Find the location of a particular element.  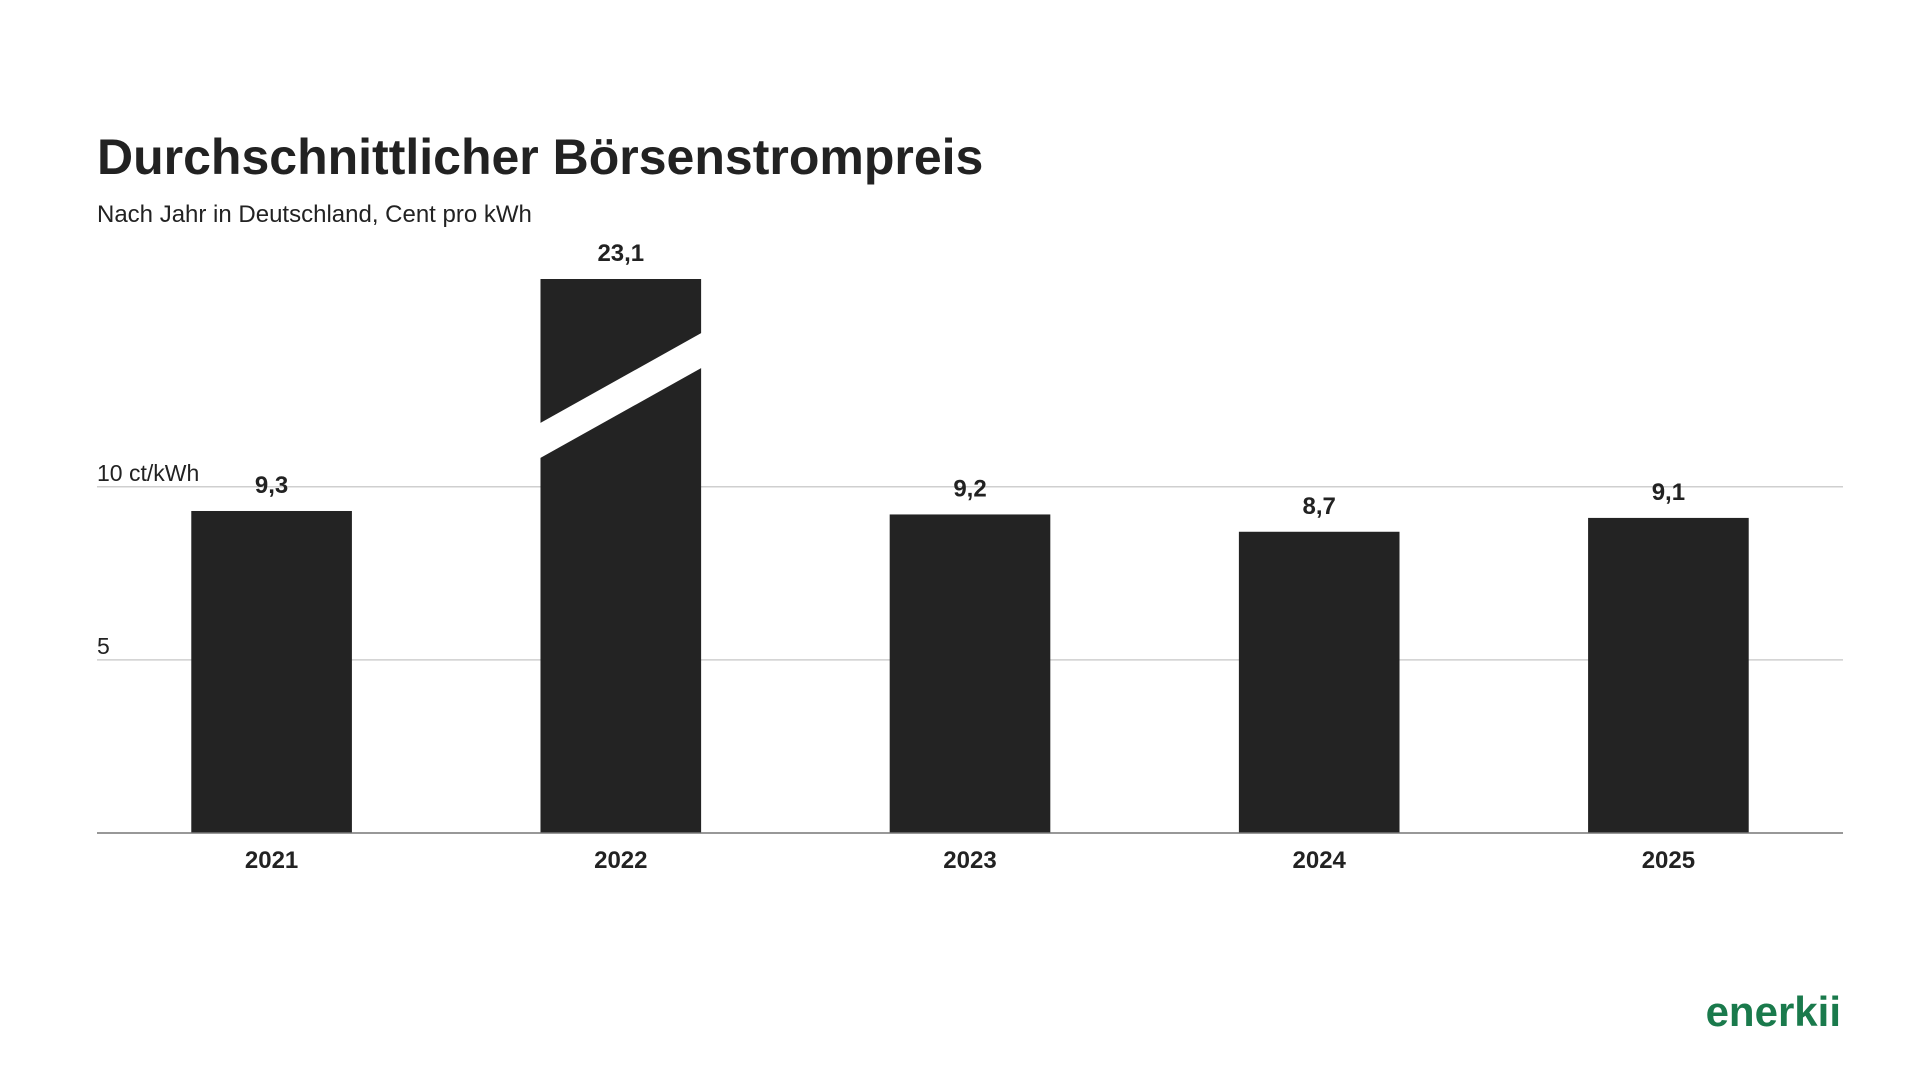

y-tick-label: 5 is located at coordinates (103, 646).